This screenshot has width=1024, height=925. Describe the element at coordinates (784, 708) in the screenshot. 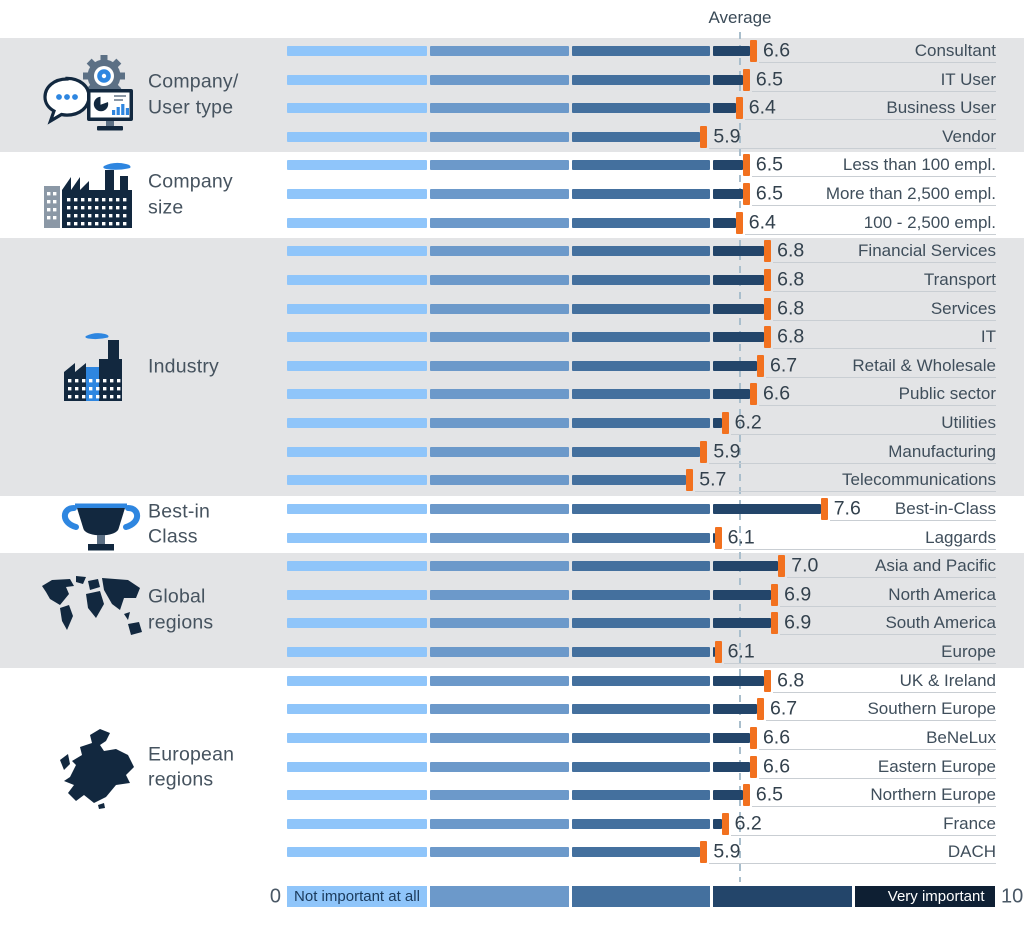

I see `value-label: 6.7` at that location.